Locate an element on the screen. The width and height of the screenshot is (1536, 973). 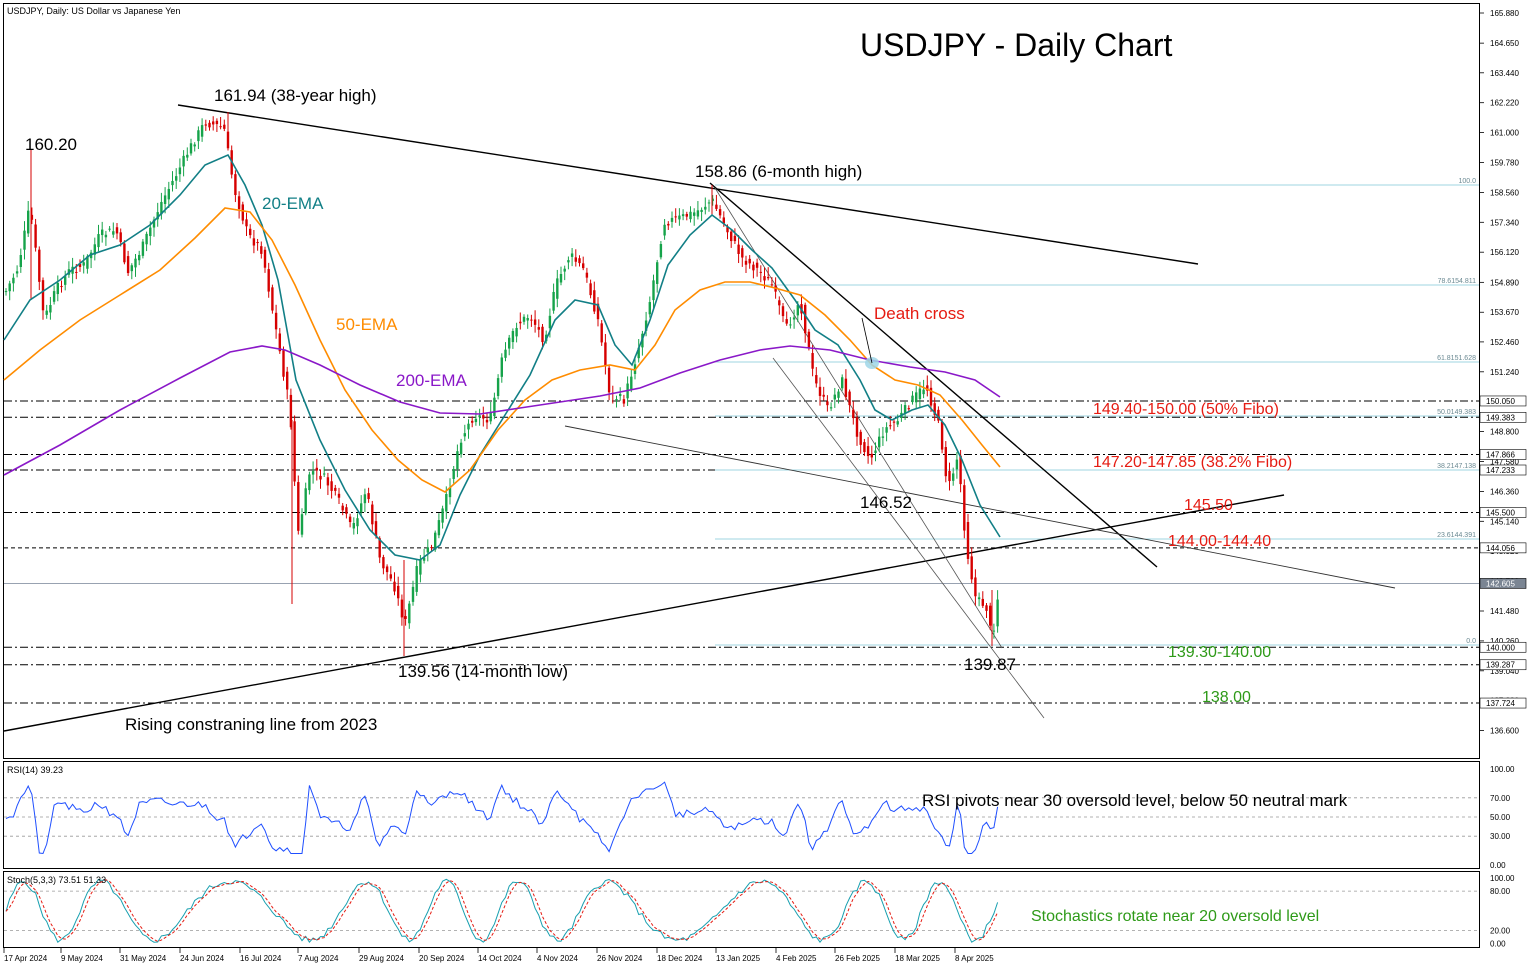
price-tick-label: 164.650 is located at coordinates (1504, 43).